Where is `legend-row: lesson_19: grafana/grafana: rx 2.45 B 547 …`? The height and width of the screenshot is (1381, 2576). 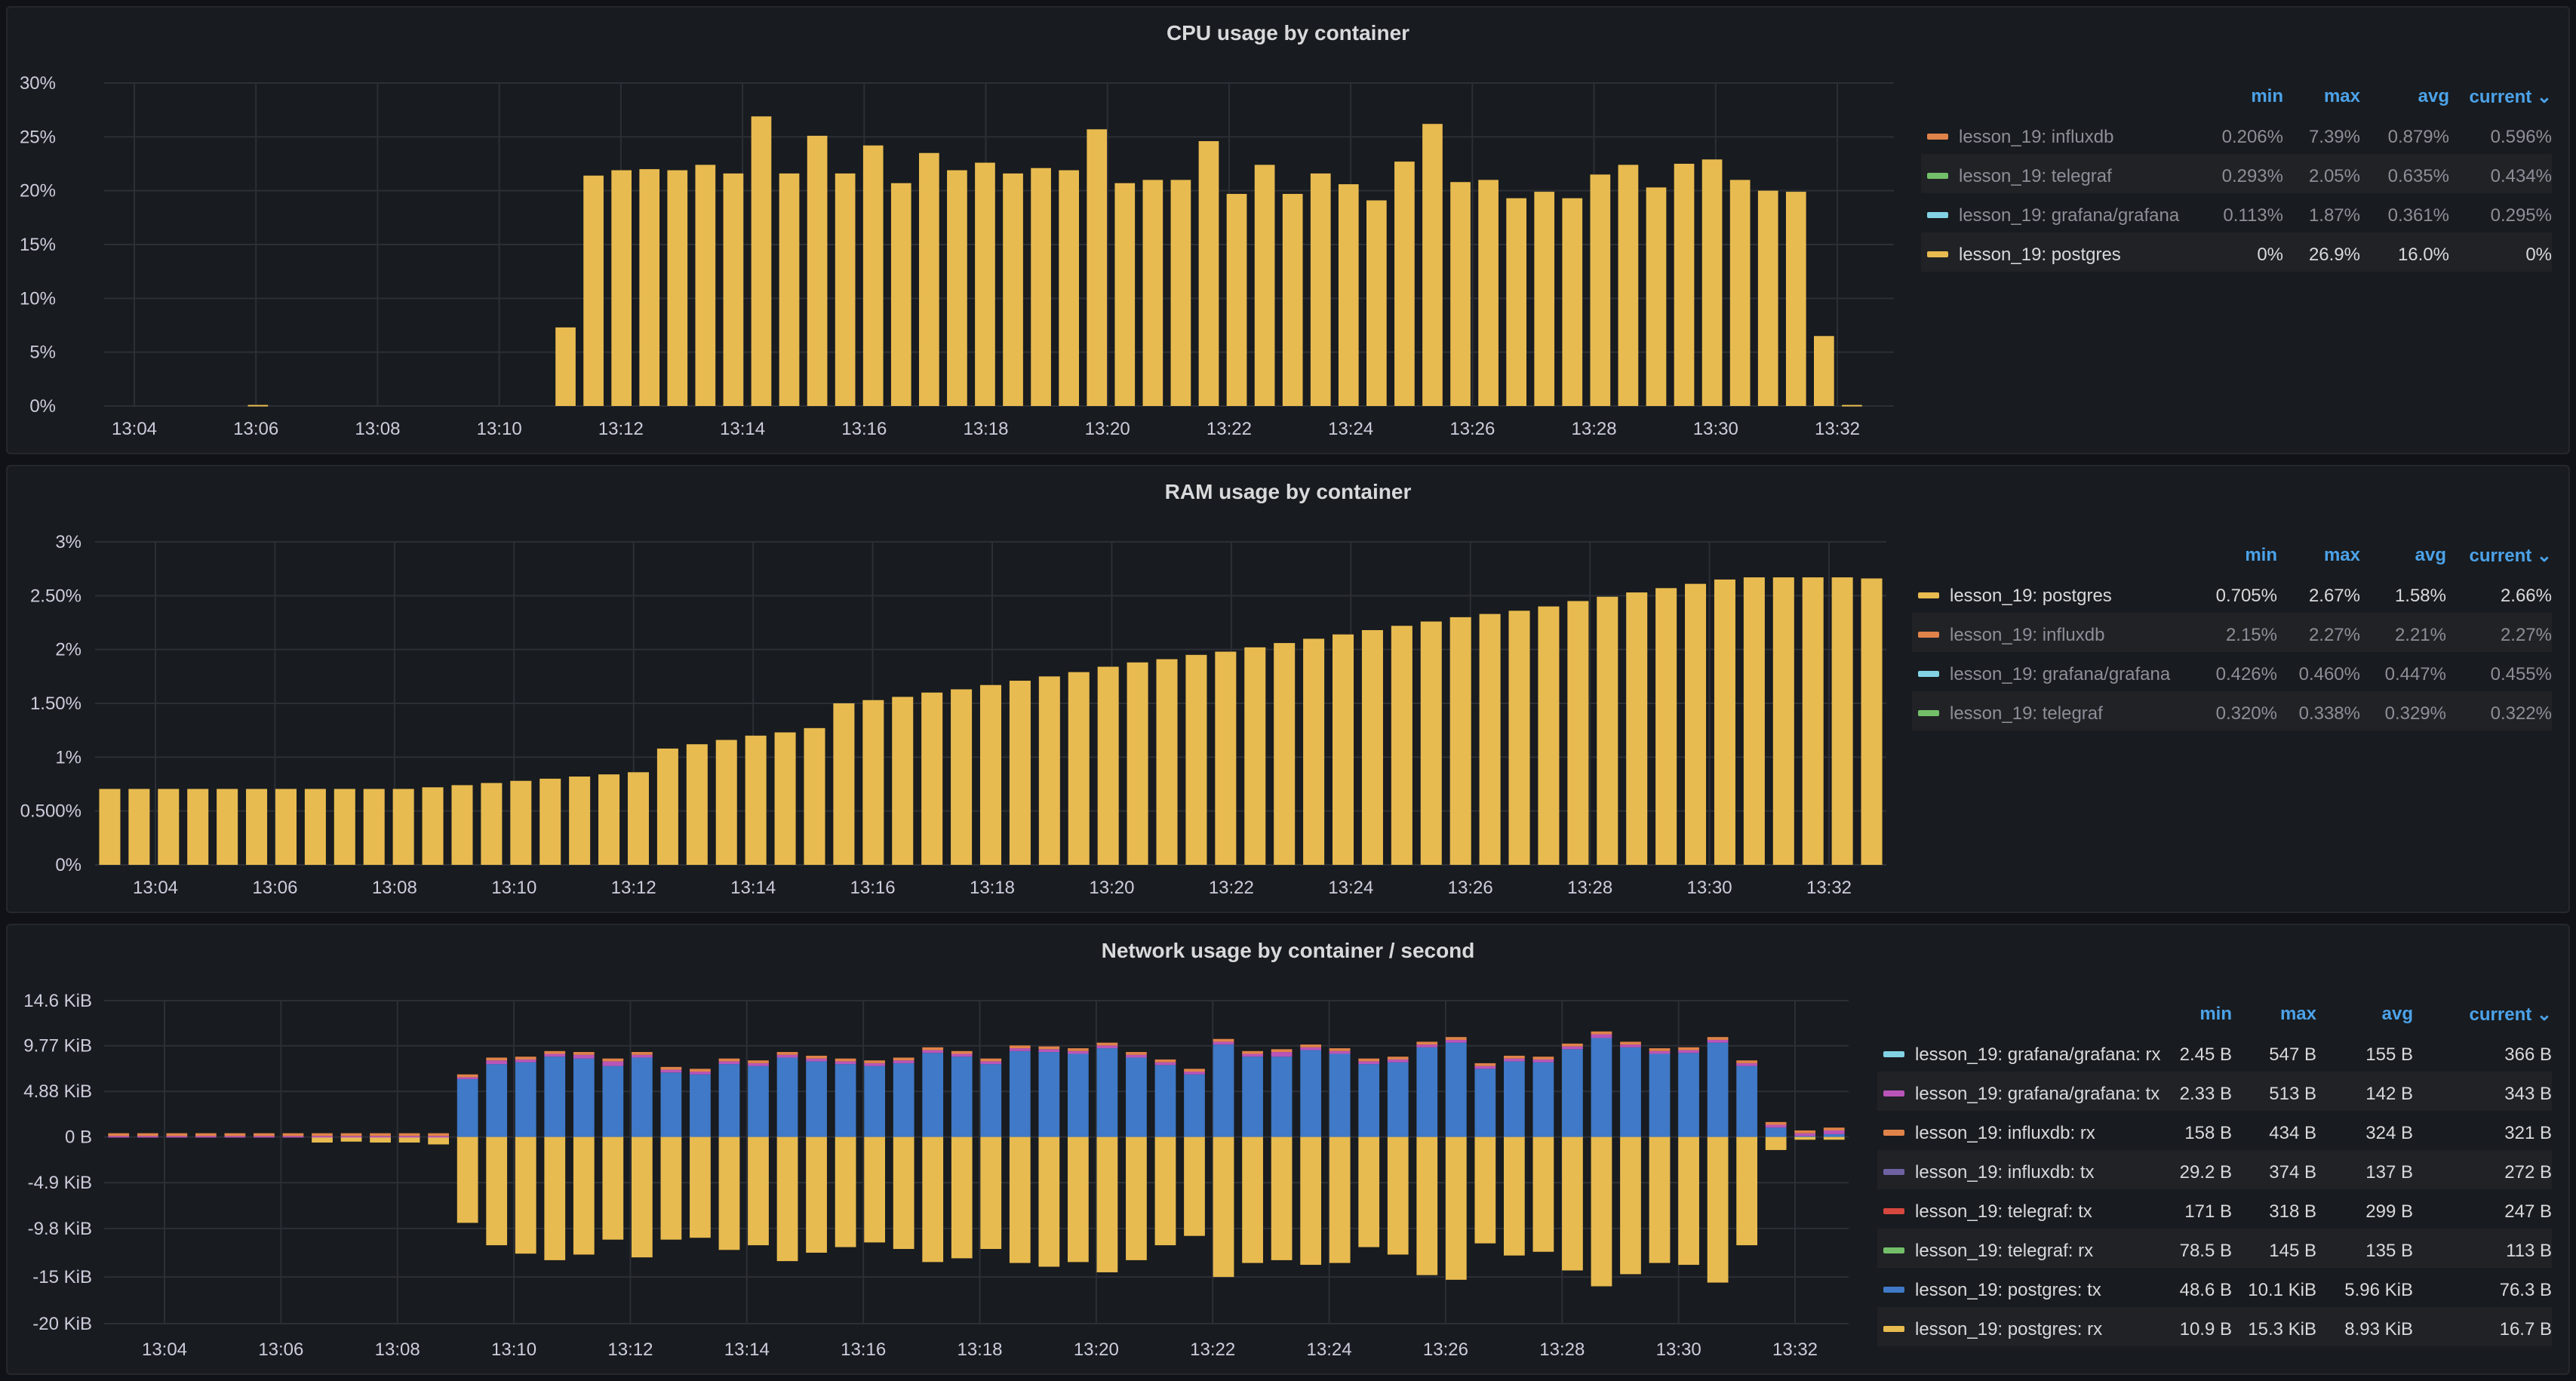
legend-row: lesson_19: grafana/grafana: rx 2.45 B 547 … is located at coordinates (2214, 1052).